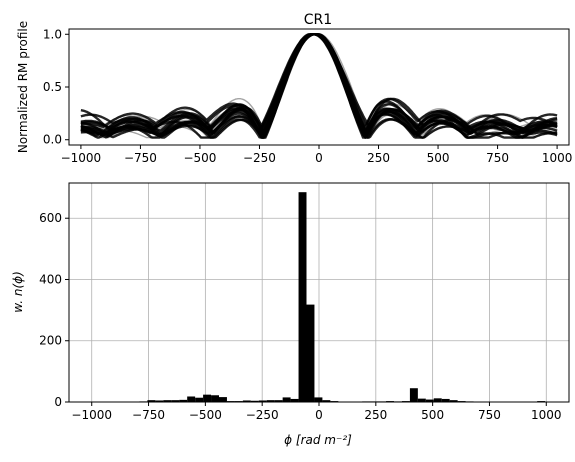  What do you see at coordinates (318, 440) in the screenshot?
I see `x-axis-label: ϕ [rad m⁻²]` at bounding box center [318, 440].